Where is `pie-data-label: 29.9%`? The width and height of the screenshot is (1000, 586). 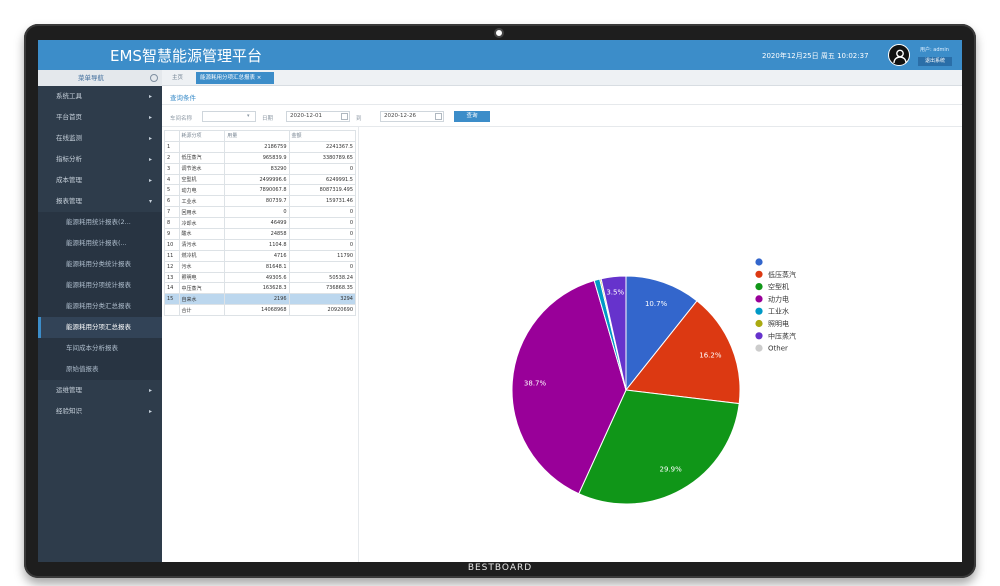
pie-data-label: 29.9% is located at coordinates (671, 470).